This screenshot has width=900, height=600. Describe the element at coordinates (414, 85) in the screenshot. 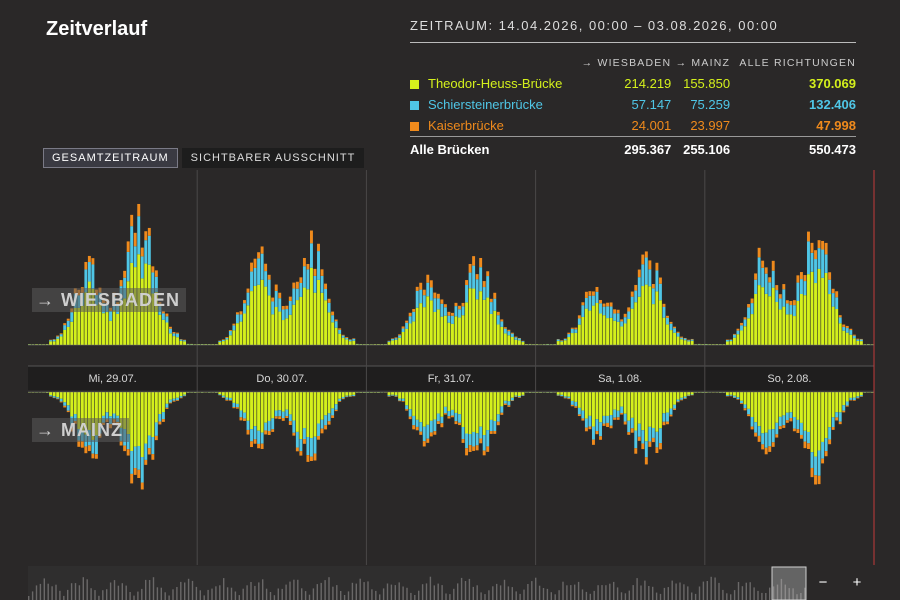

I see `legend-swatch` at that location.